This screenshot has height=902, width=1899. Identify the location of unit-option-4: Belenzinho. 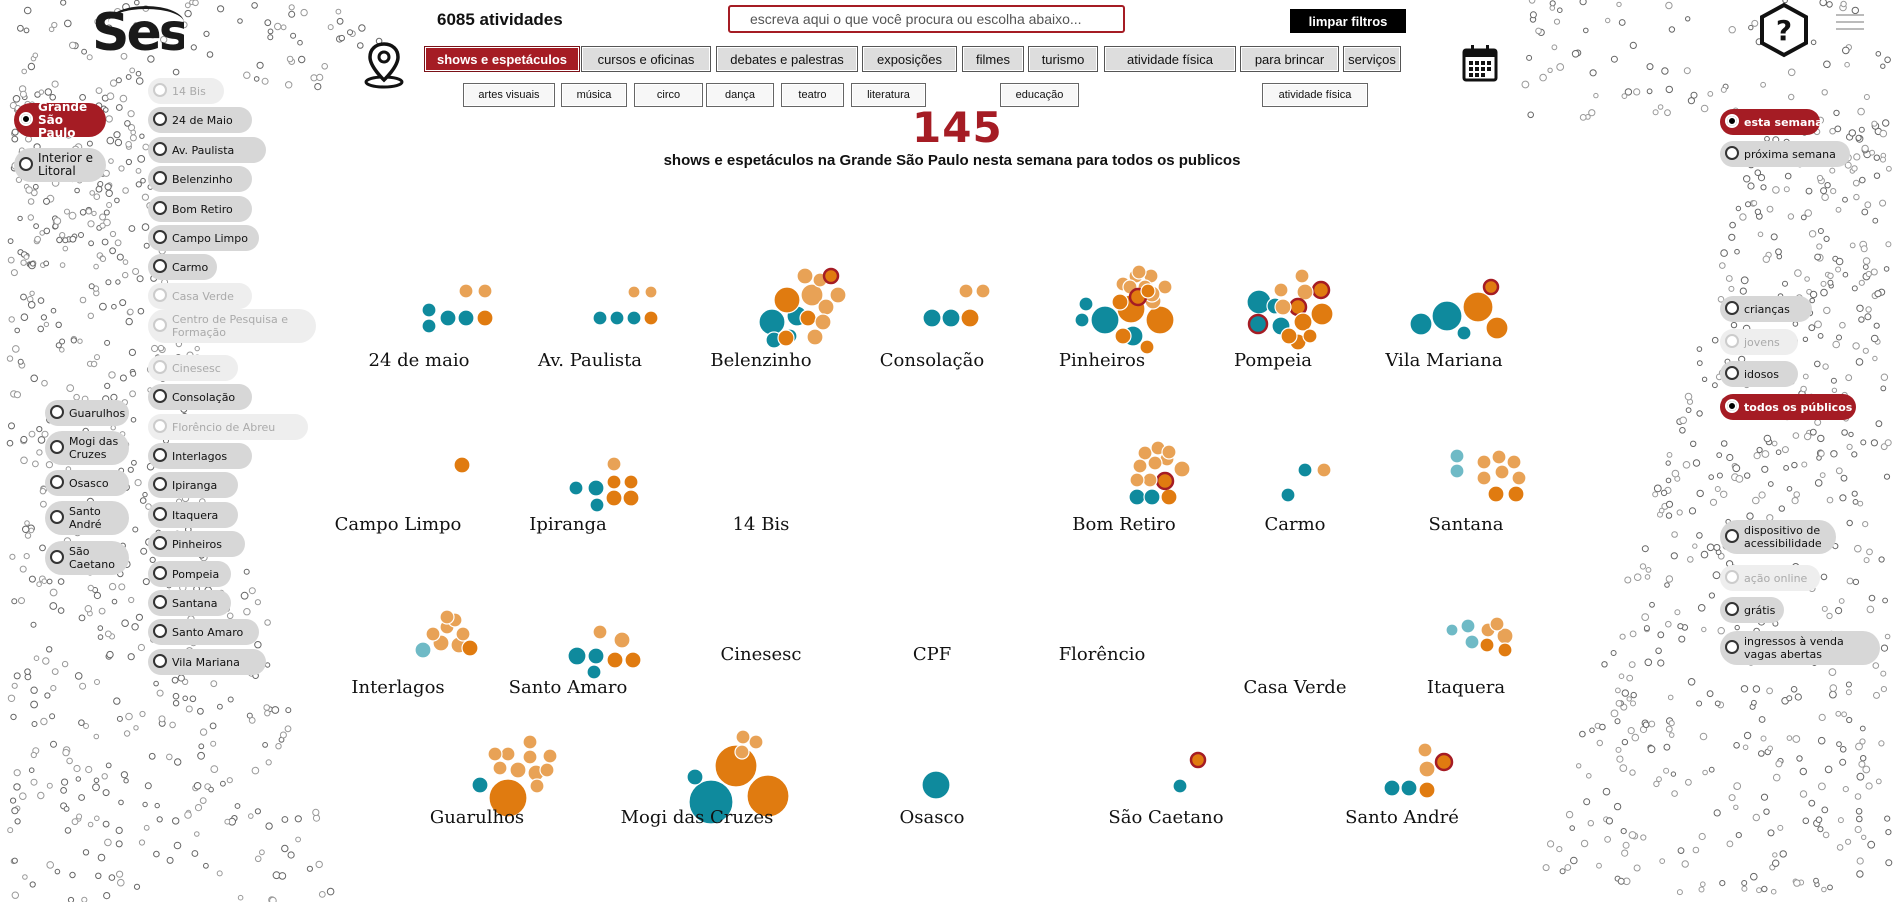
(200, 179).